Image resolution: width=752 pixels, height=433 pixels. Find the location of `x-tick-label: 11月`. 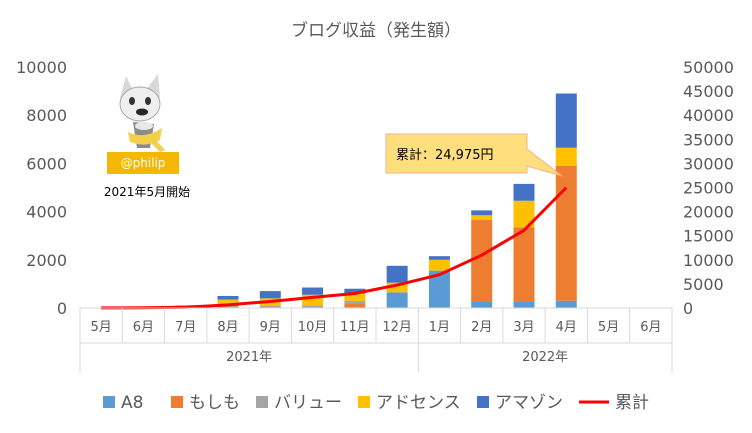

x-tick-label: 11月 is located at coordinates (355, 327).